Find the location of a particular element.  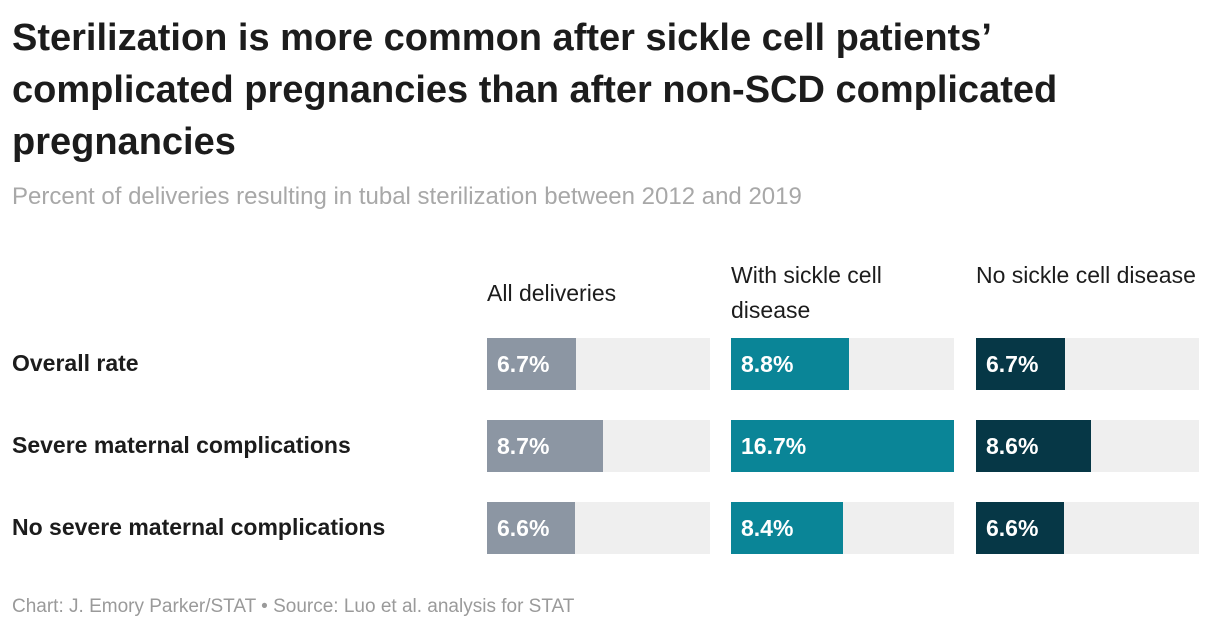

column-header-2: With sickle cell disease is located at coordinates (806, 292).